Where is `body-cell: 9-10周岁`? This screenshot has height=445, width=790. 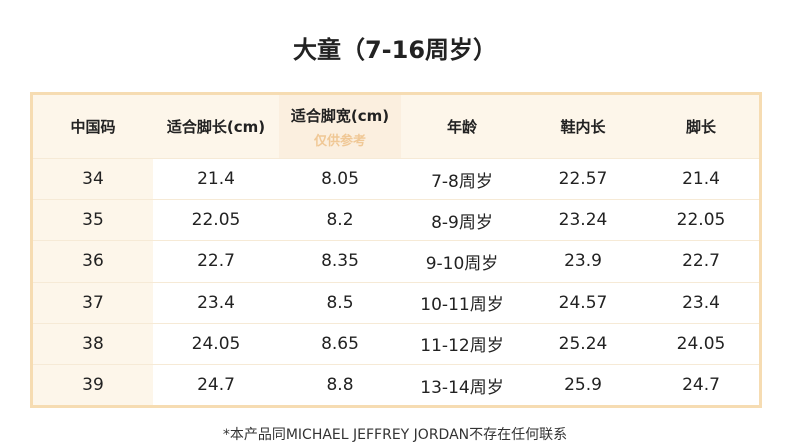
body-cell: 9-10周岁 is located at coordinates (462, 260).